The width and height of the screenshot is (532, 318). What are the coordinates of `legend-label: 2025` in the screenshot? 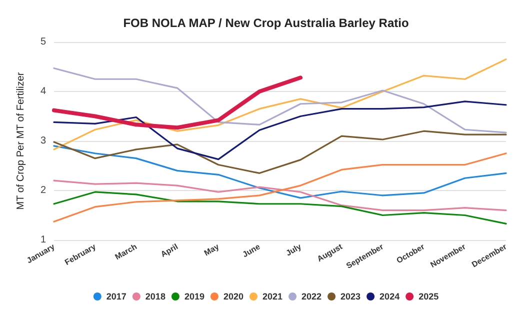 It's located at (428, 297).